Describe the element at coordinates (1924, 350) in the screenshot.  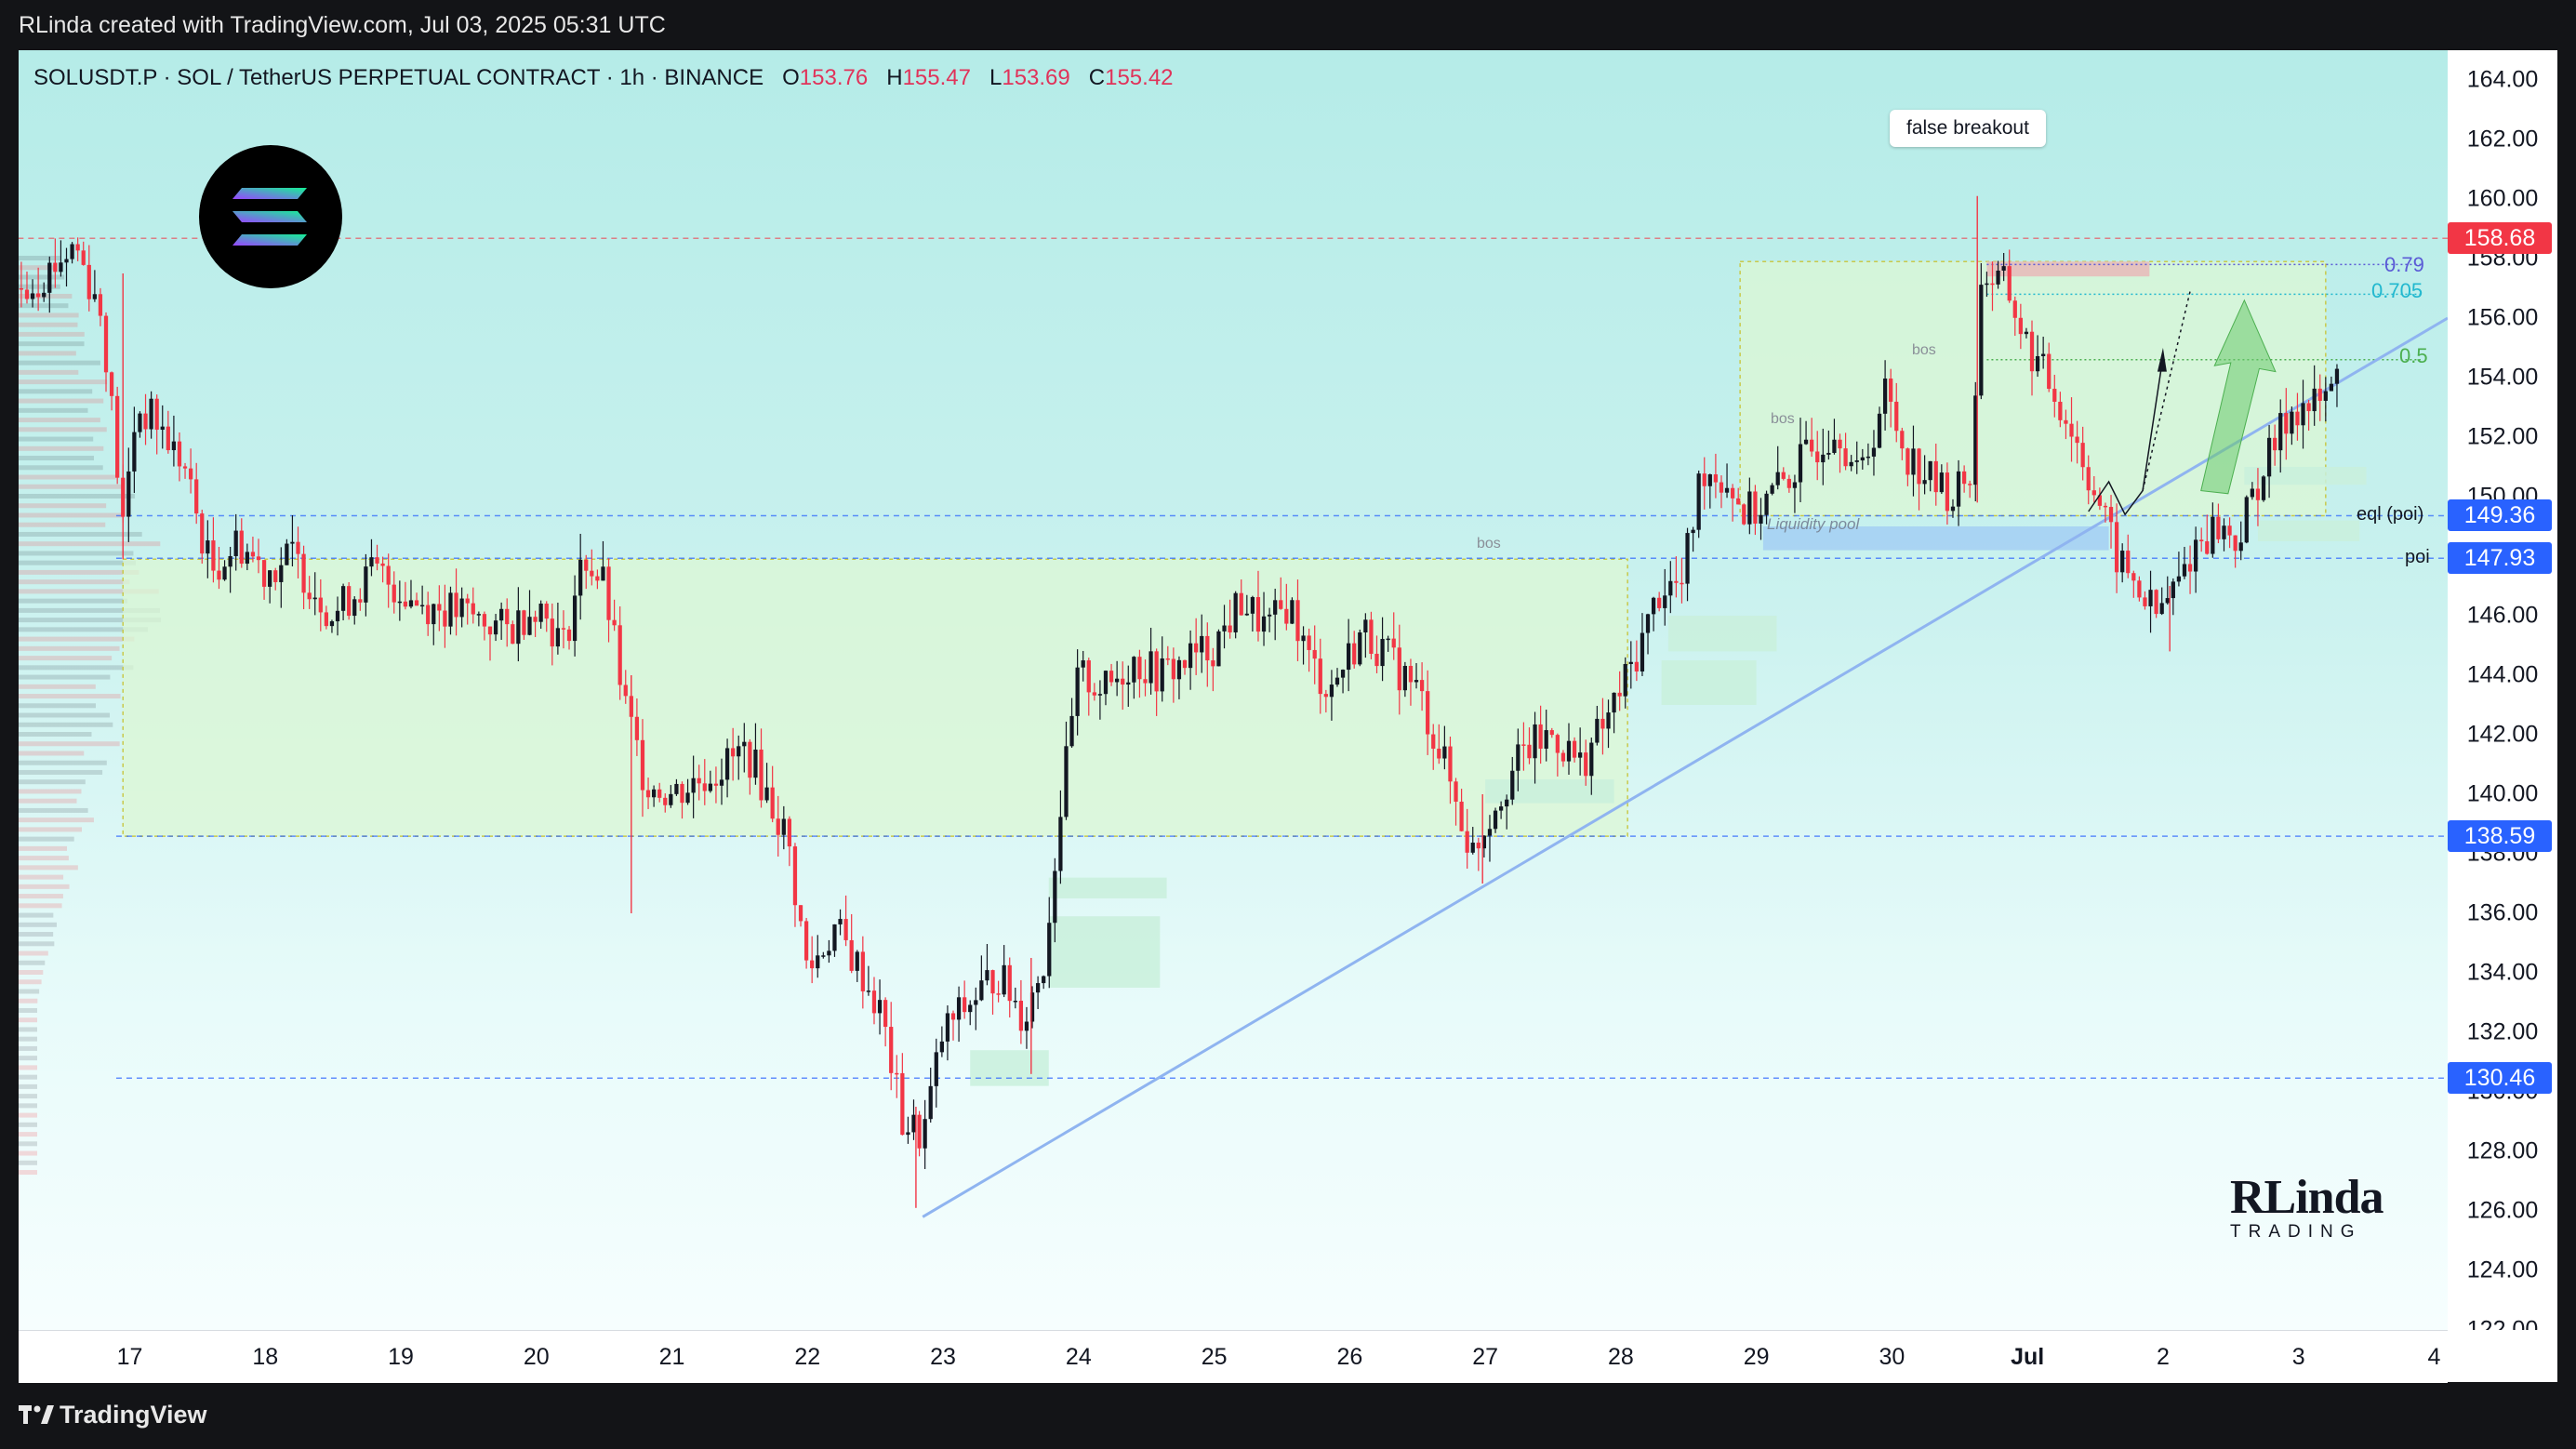
I see `bos-label-3: bos` at that location.